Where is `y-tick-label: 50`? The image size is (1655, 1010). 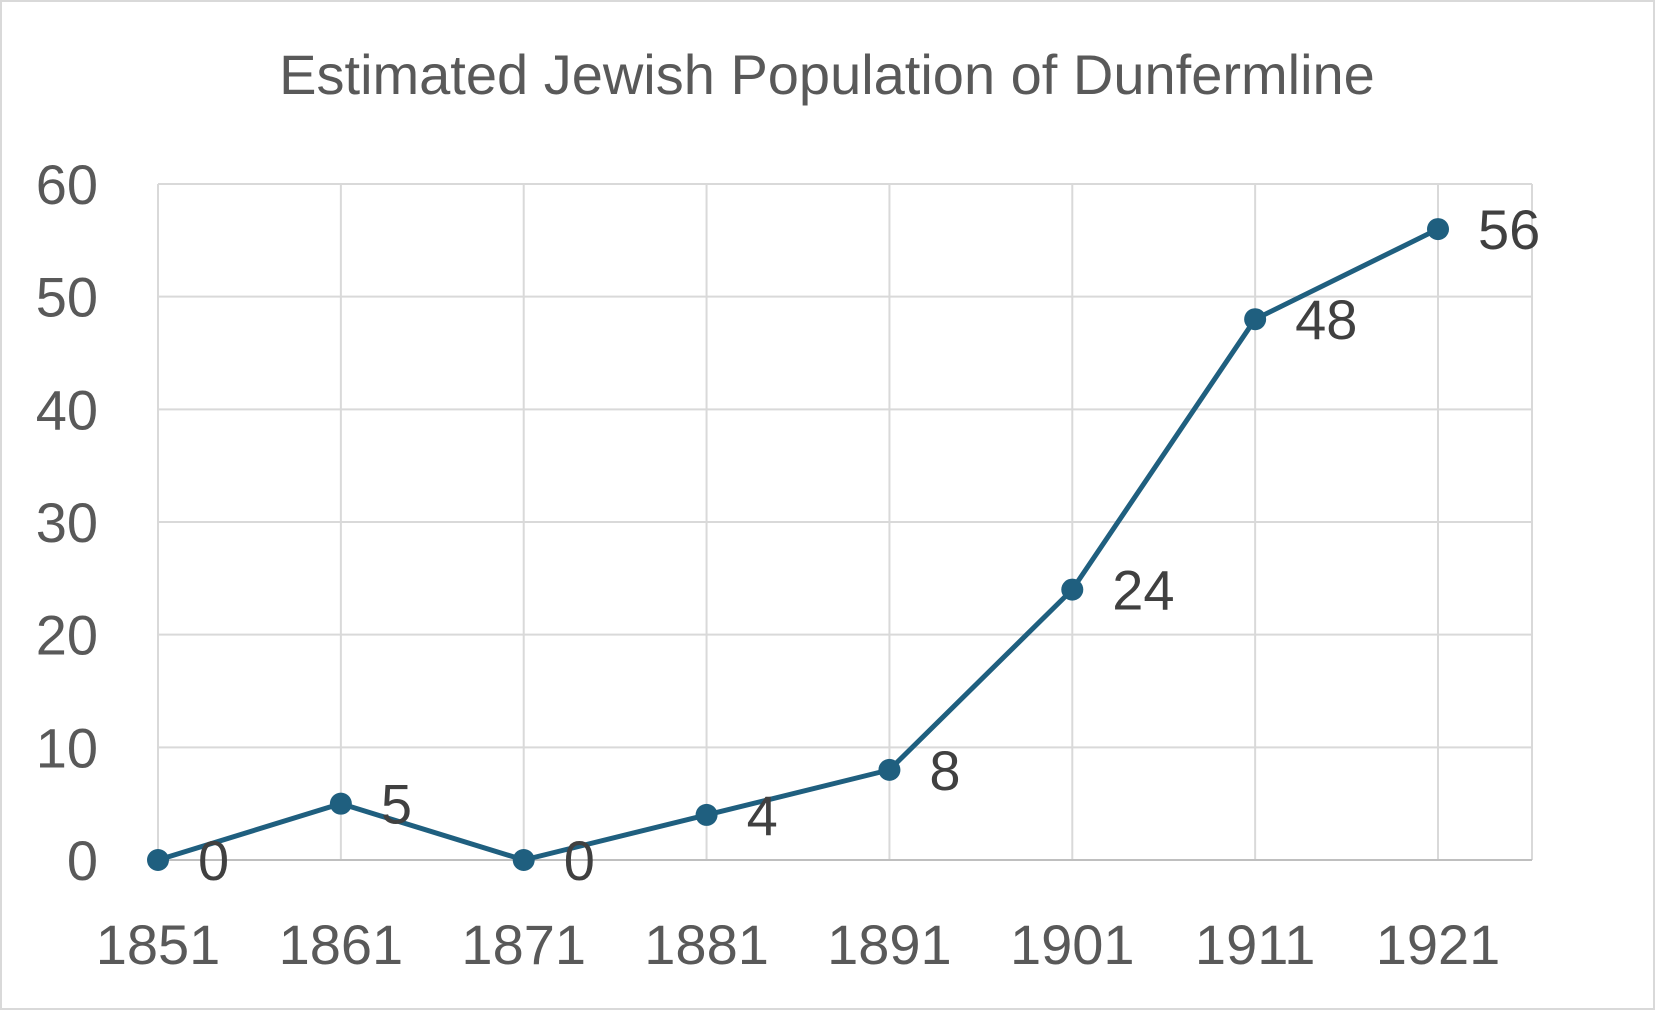 y-tick-label: 50 is located at coordinates (67, 297).